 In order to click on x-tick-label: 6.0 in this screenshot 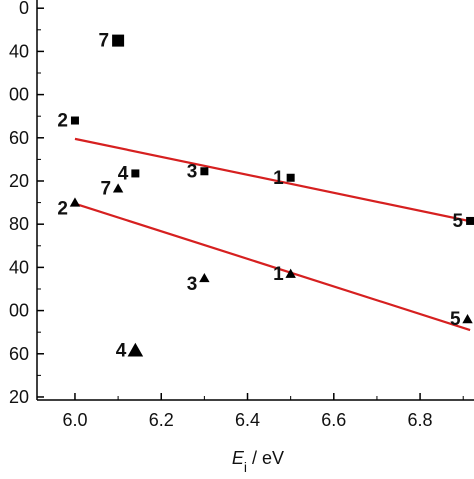, I will do `click(74, 420)`.